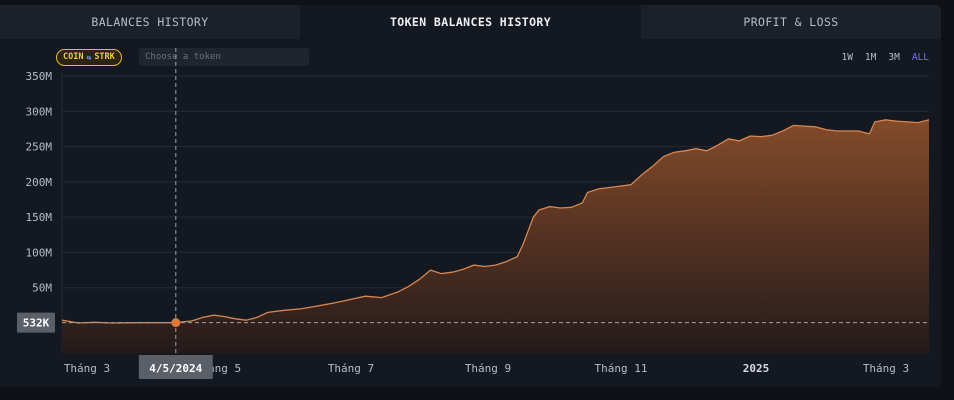 Image resolution: width=954 pixels, height=400 pixels. I want to click on x-tick-label: Tháng 9, so click(488, 368).